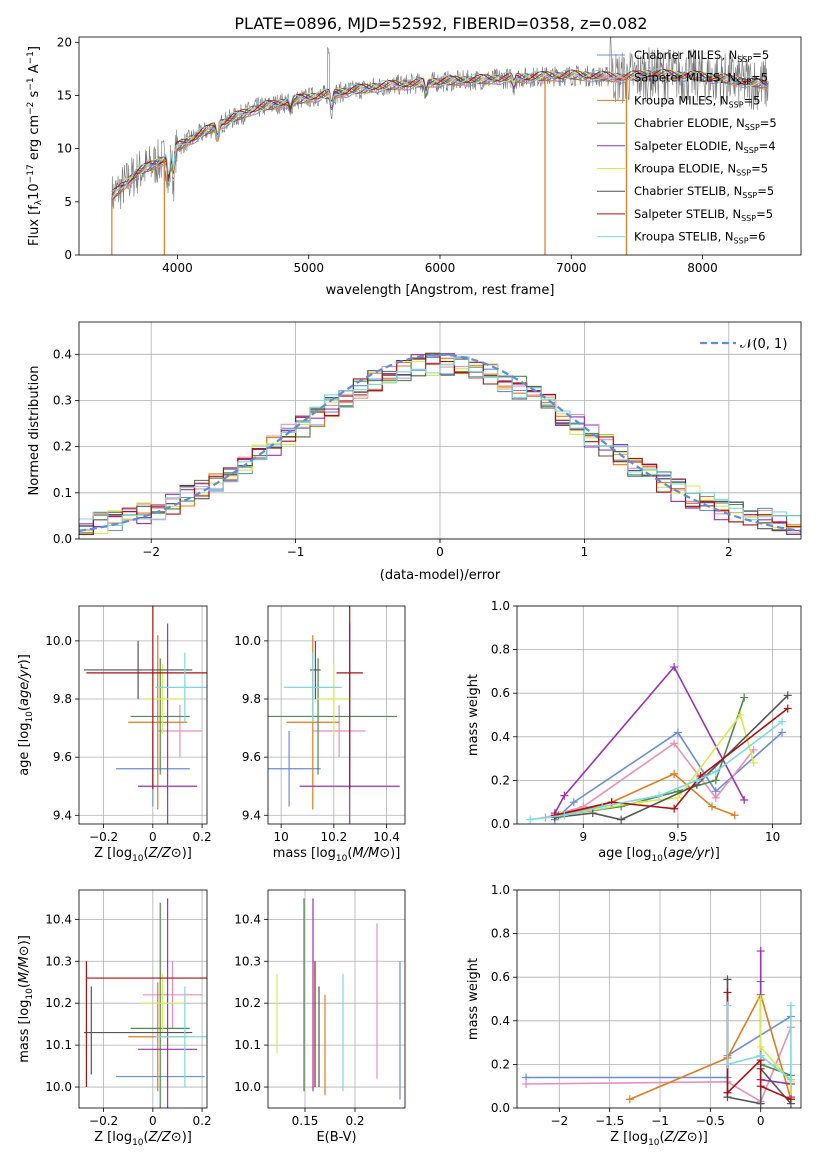  I want to click on y-tick-label: 5, so click(68, 202).